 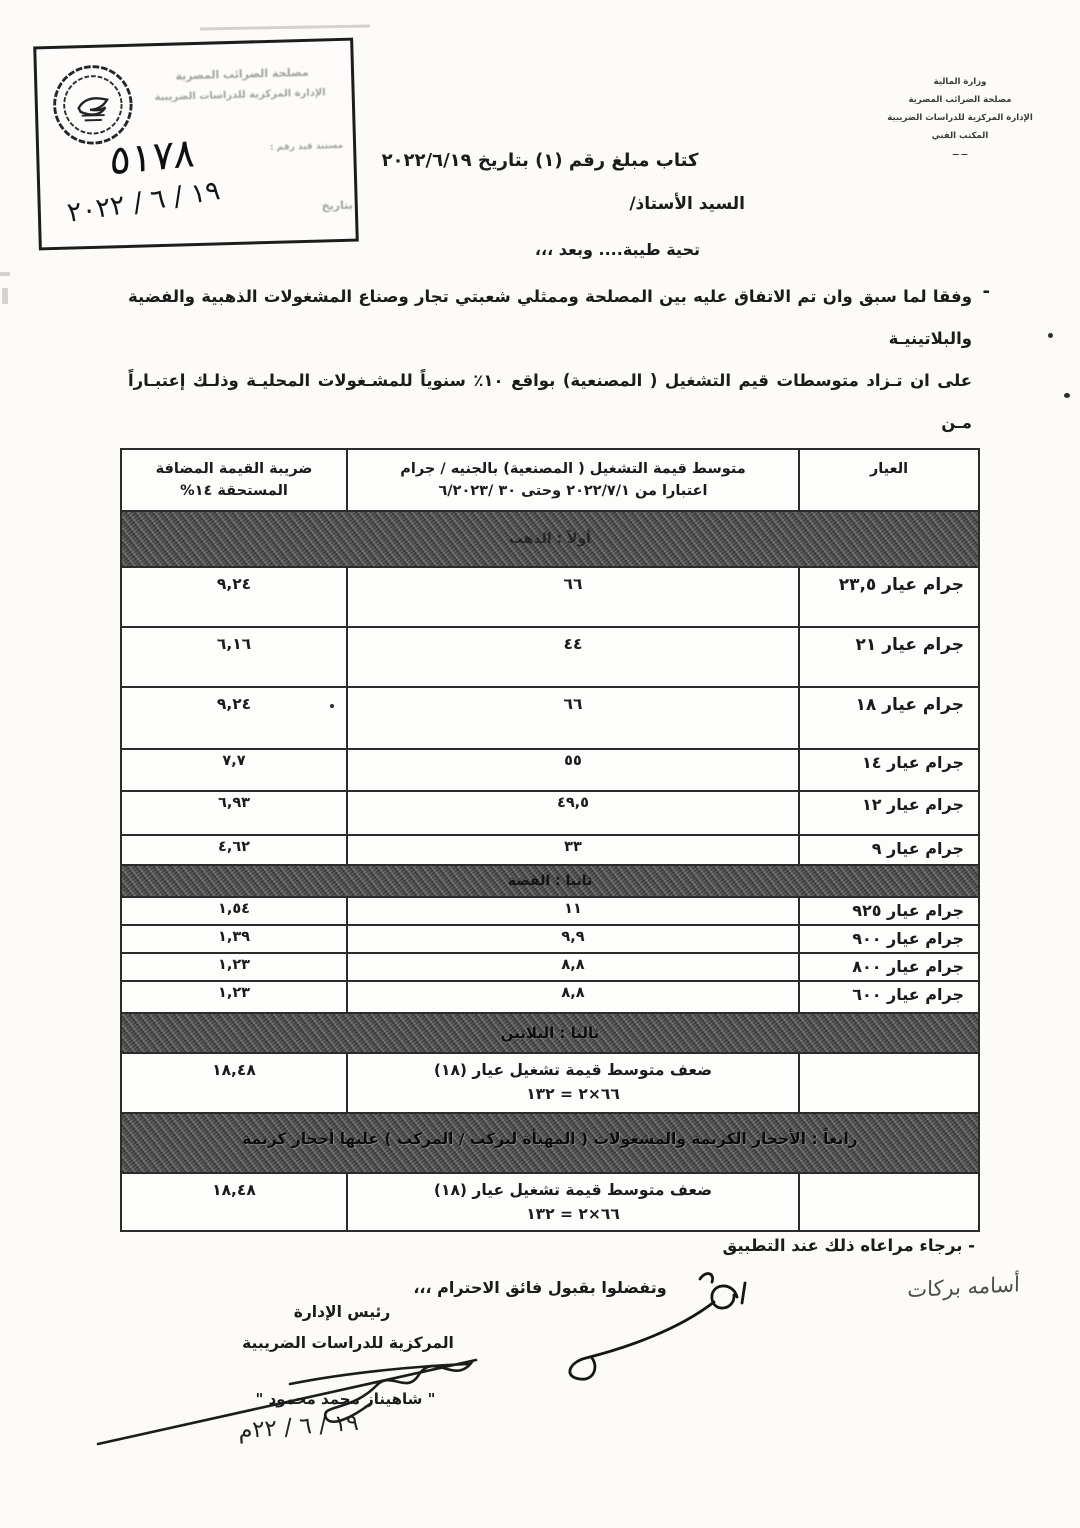 What do you see at coordinates (960, 82) in the screenshot?
I see `letterhead-line: وزارة المالية` at bounding box center [960, 82].